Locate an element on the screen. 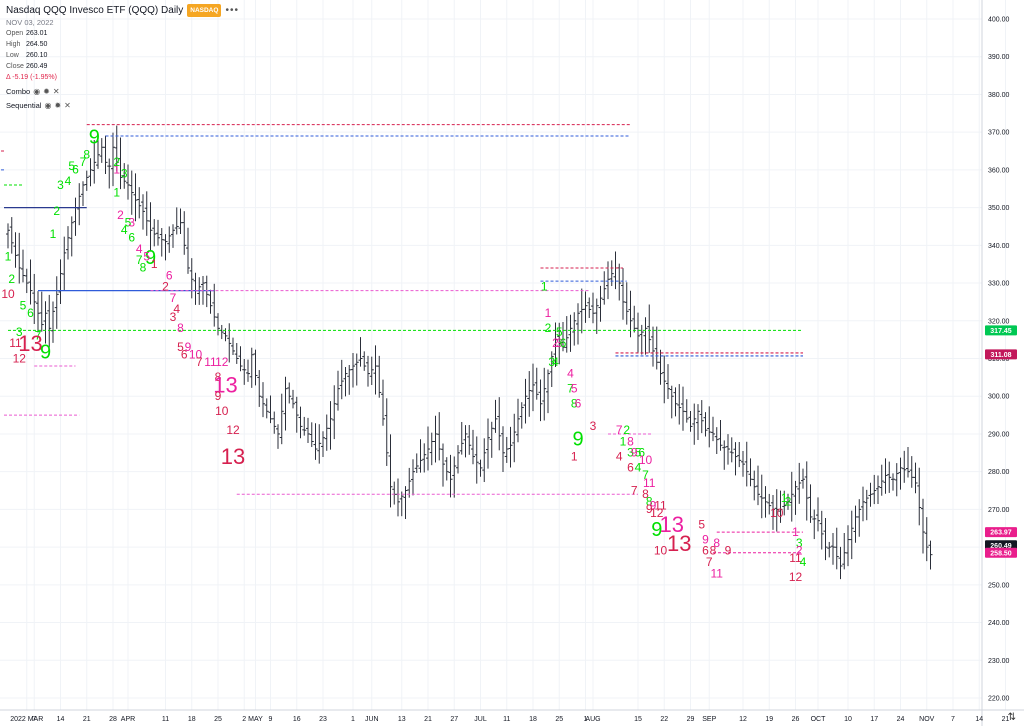 The image size is (1024, 726). price-tag-bg is located at coordinates (1001, 354).